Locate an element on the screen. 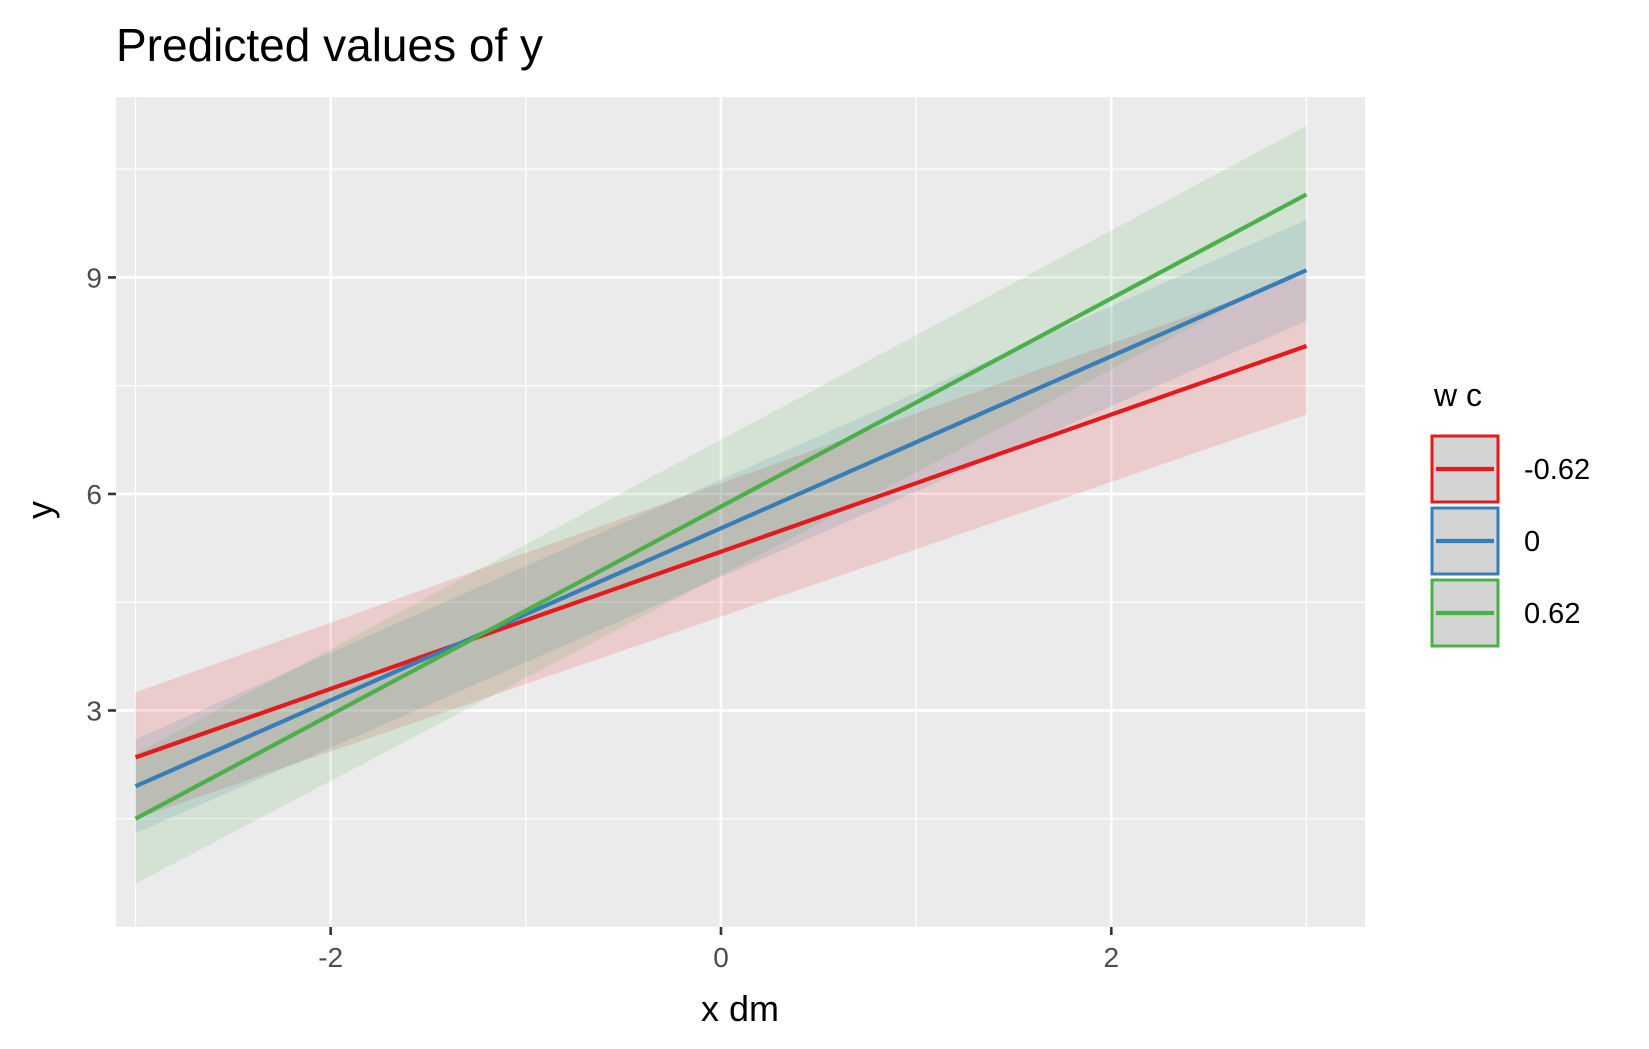 This screenshot has width=1649, height=1049. legend: w c -0.62 0 0.62 is located at coordinates (1510, 512).